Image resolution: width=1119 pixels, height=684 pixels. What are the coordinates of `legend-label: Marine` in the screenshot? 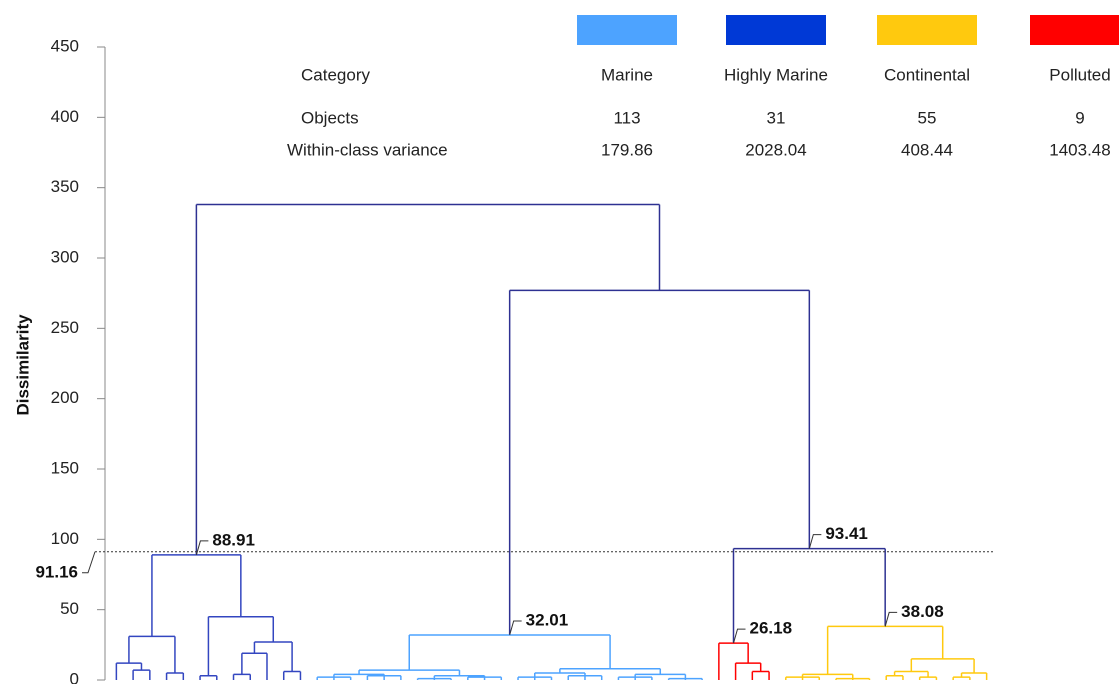 It's located at (627, 74).